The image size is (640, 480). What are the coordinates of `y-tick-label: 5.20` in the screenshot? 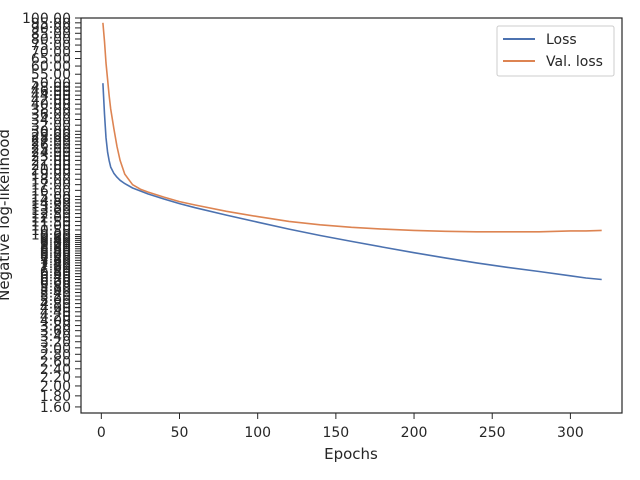 It's located at (55, 297).